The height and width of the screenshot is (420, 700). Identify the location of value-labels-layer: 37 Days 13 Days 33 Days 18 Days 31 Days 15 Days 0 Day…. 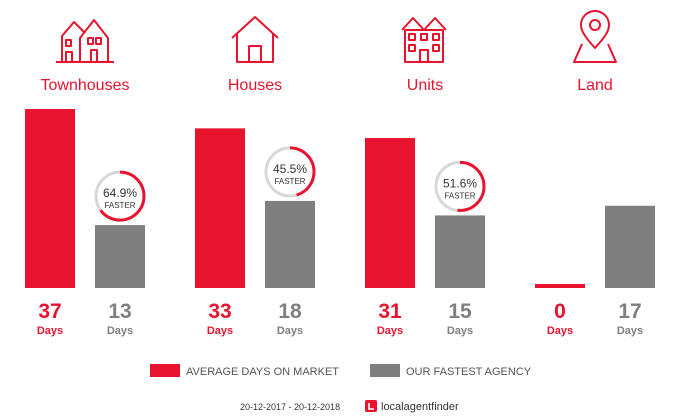
(340, 318).